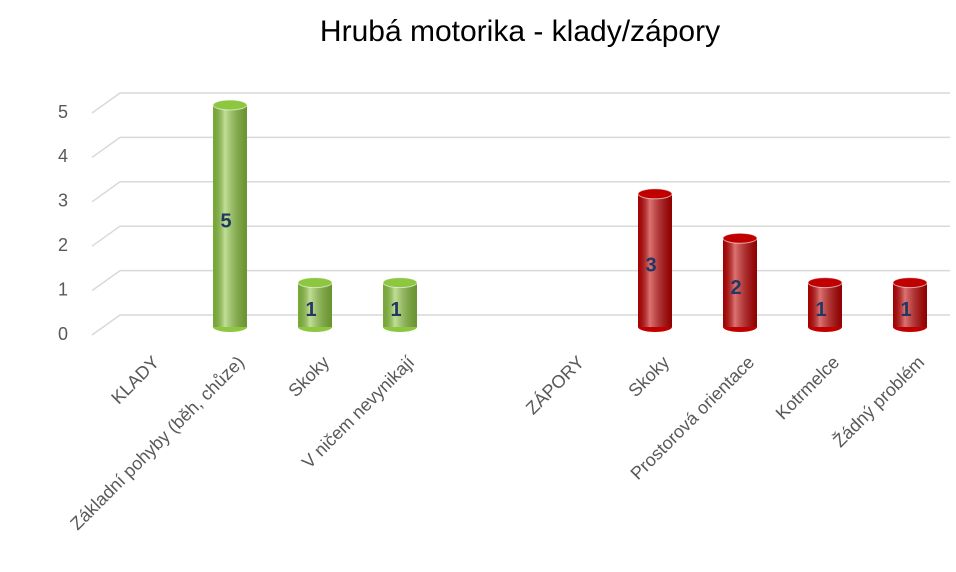 This screenshot has width=956, height=572. What do you see at coordinates (63, 289) in the screenshot?
I see `y-tick-label: 1` at bounding box center [63, 289].